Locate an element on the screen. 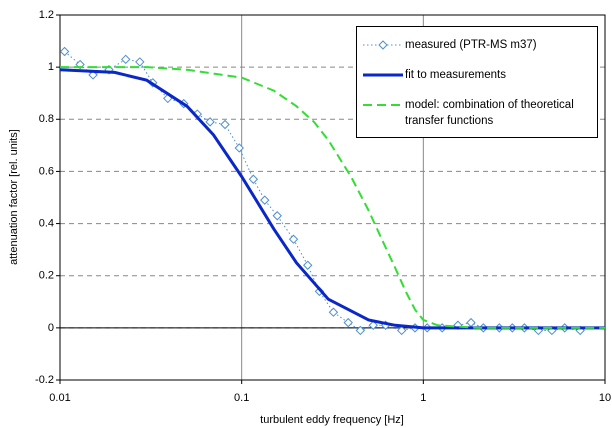 The image size is (612, 428). legend-label: fit to measurements is located at coordinates (455, 75).